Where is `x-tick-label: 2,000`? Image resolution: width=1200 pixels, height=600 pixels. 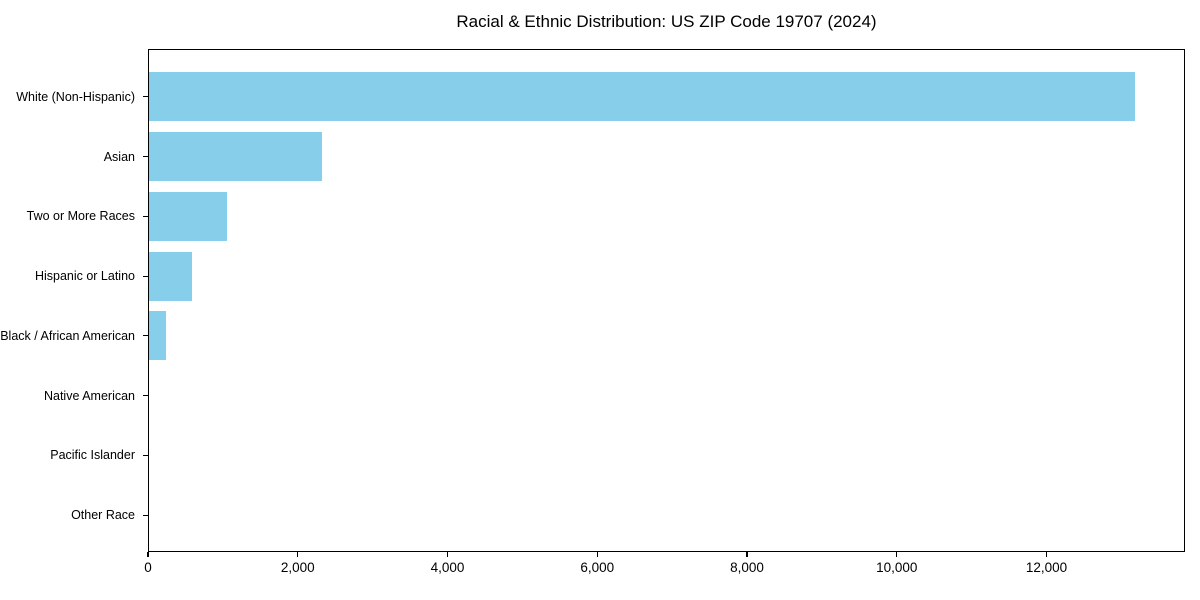
x-tick-label: 2,000 is located at coordinates (297, 567).